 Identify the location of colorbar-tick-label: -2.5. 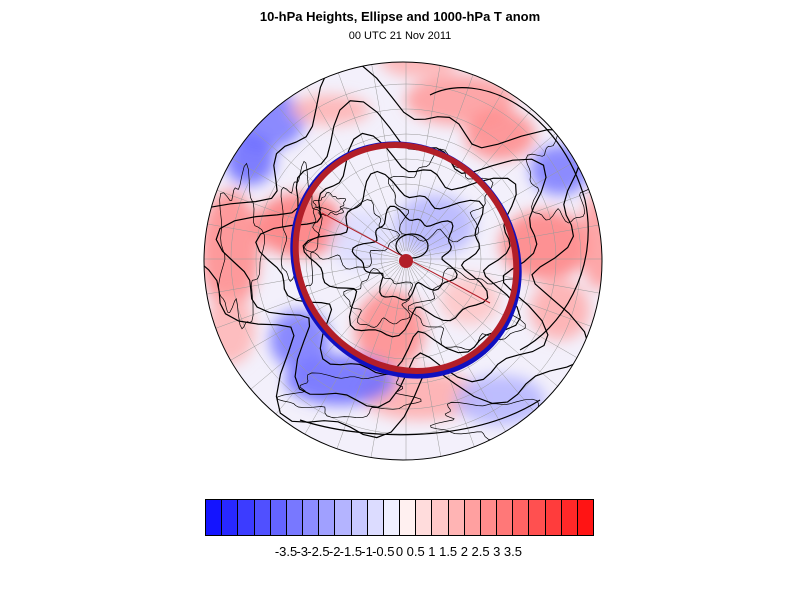
(318, 551).